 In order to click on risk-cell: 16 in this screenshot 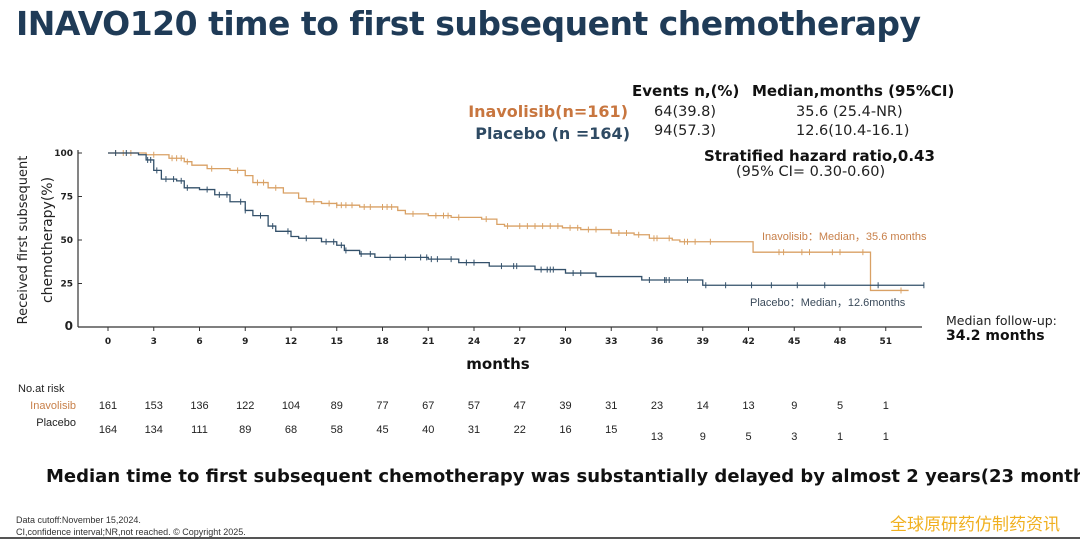, I will do `click(565, 430)`.